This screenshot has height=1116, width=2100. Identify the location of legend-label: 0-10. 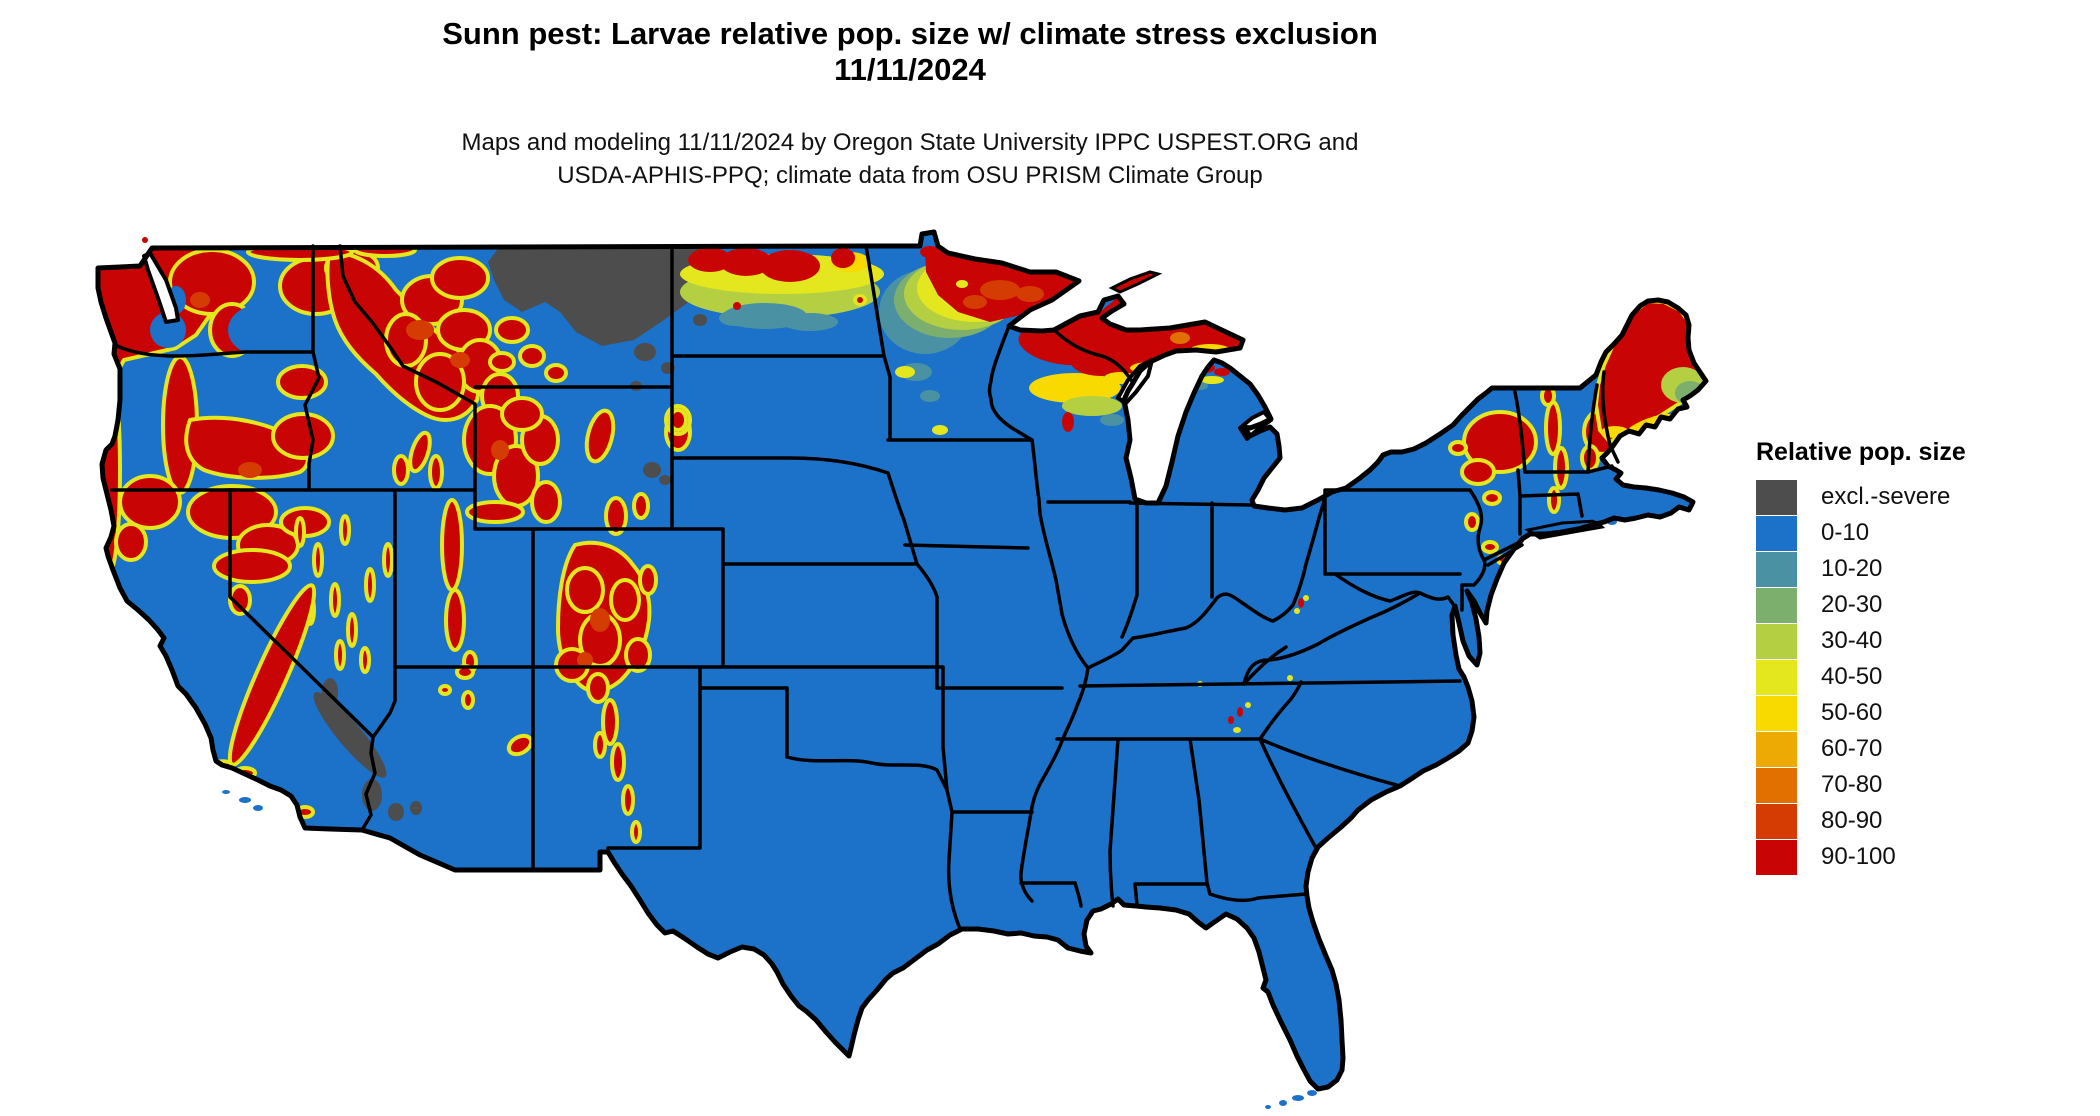
(1845, 532).